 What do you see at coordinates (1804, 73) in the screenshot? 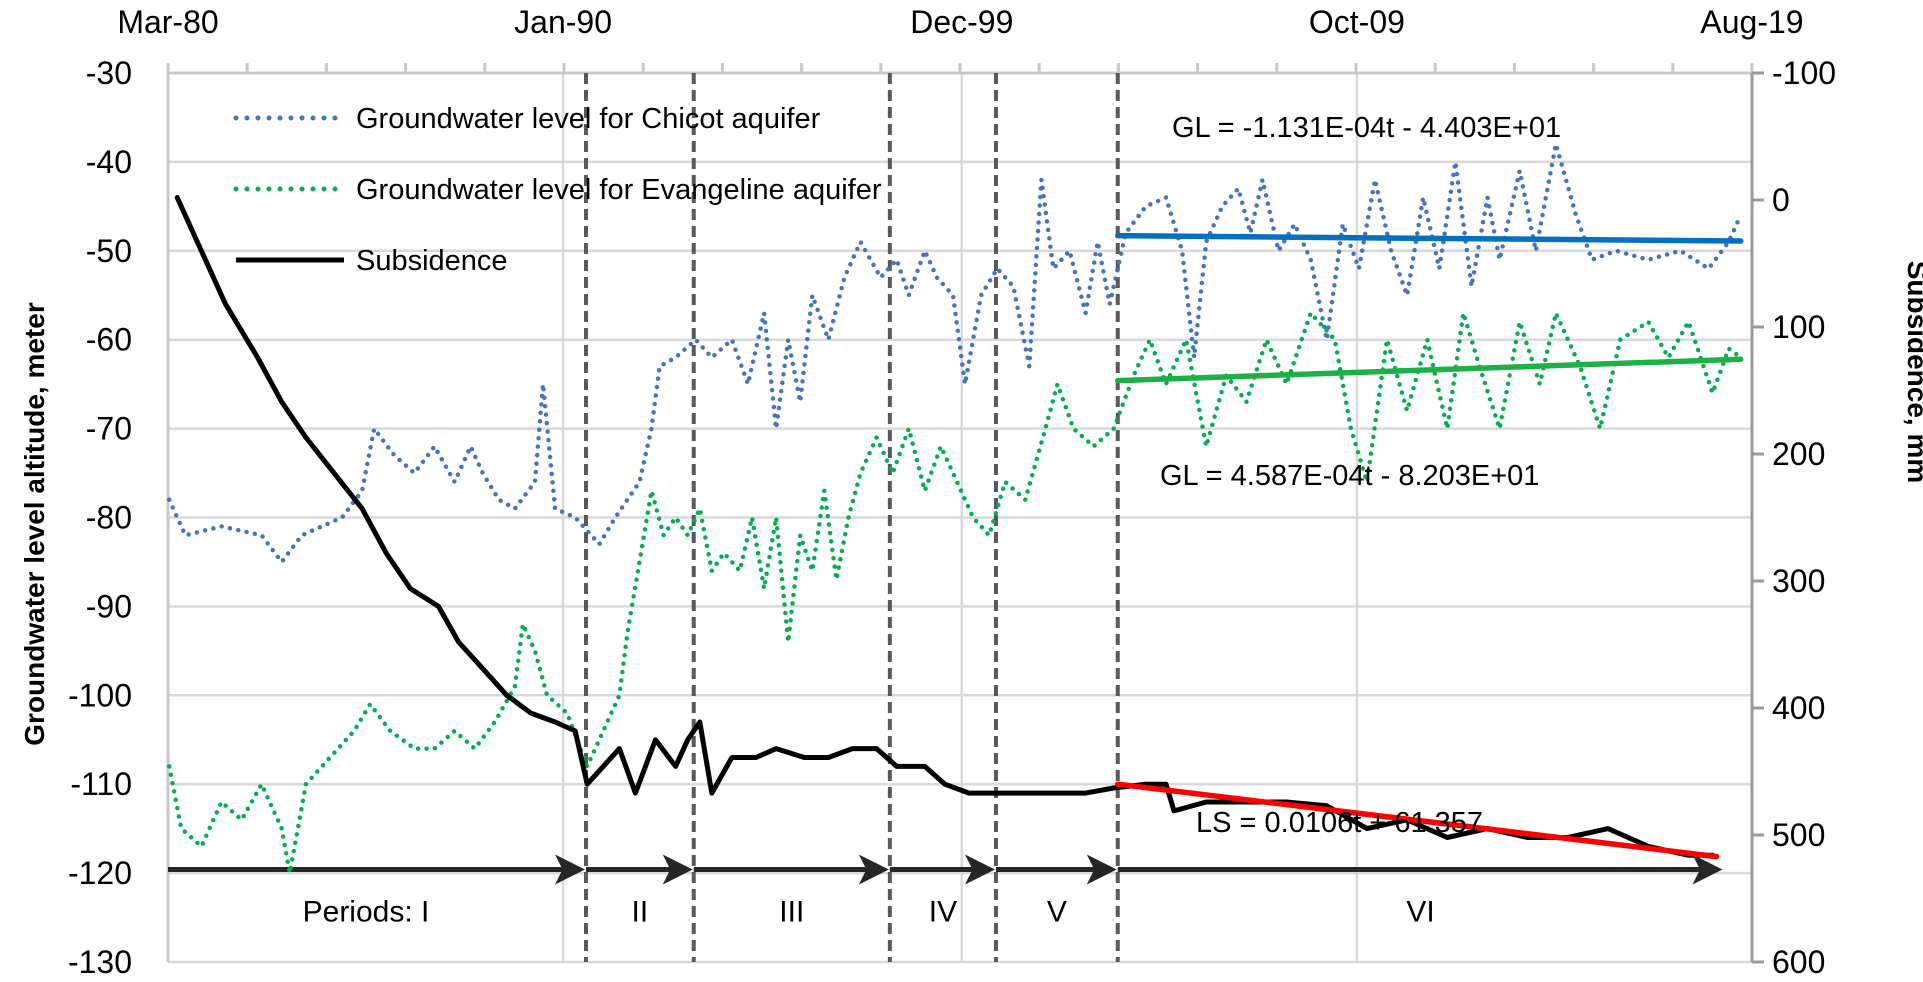
I see `y2-tick-label: -100` at bounding box center [1804, 73].